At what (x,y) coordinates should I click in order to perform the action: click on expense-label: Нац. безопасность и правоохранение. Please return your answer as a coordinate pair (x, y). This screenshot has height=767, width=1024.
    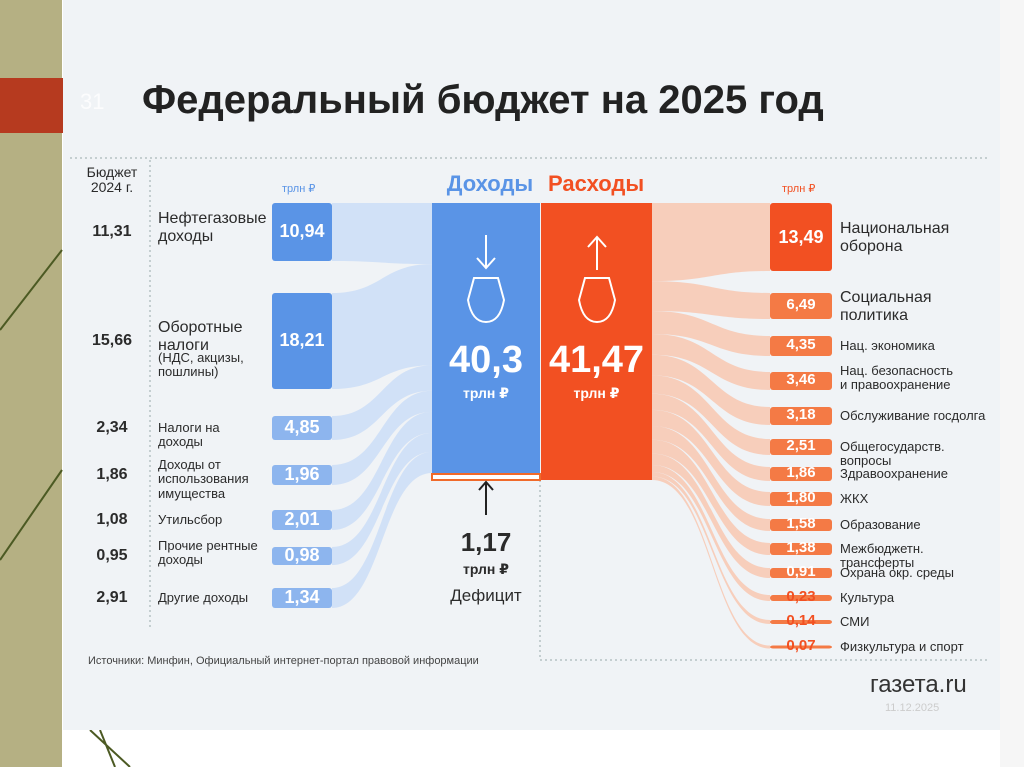
    Looking at the image, I should click on (896, 378).